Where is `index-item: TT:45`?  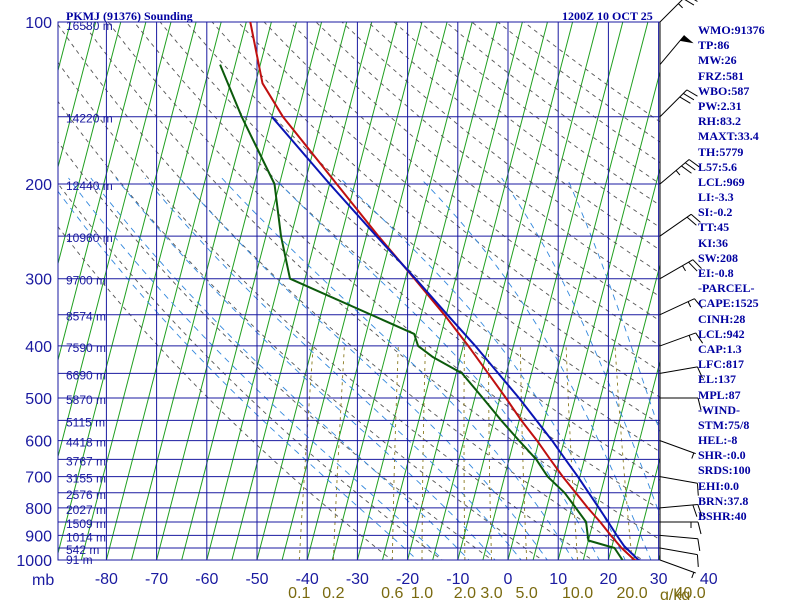
index-item: TT:45 is located at coordinates (714, 227).